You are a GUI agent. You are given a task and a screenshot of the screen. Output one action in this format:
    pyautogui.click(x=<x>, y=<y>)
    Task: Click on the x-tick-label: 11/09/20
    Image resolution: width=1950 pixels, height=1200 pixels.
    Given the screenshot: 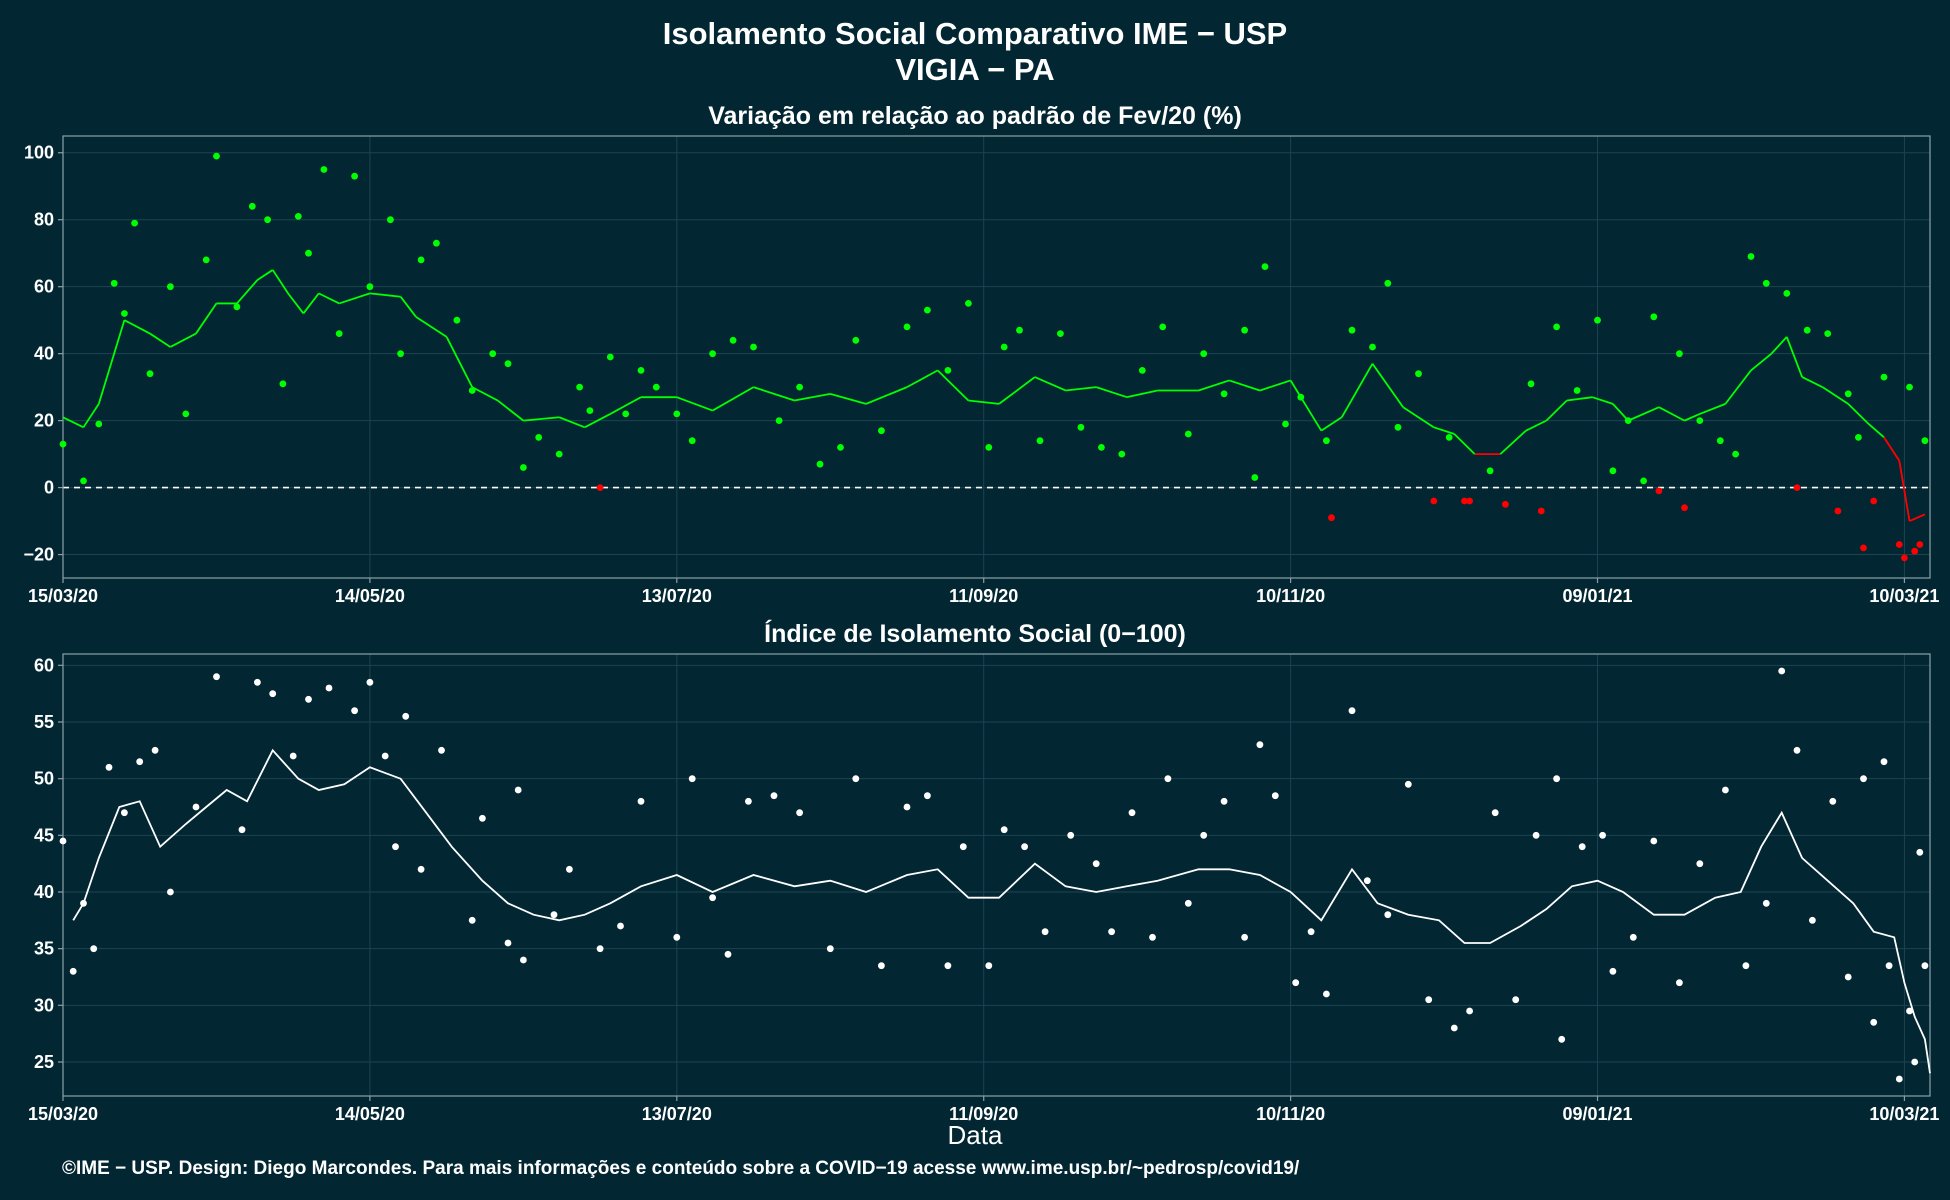 What is the action you would take?
    pyautogui.click(x=983, y=1114)
    